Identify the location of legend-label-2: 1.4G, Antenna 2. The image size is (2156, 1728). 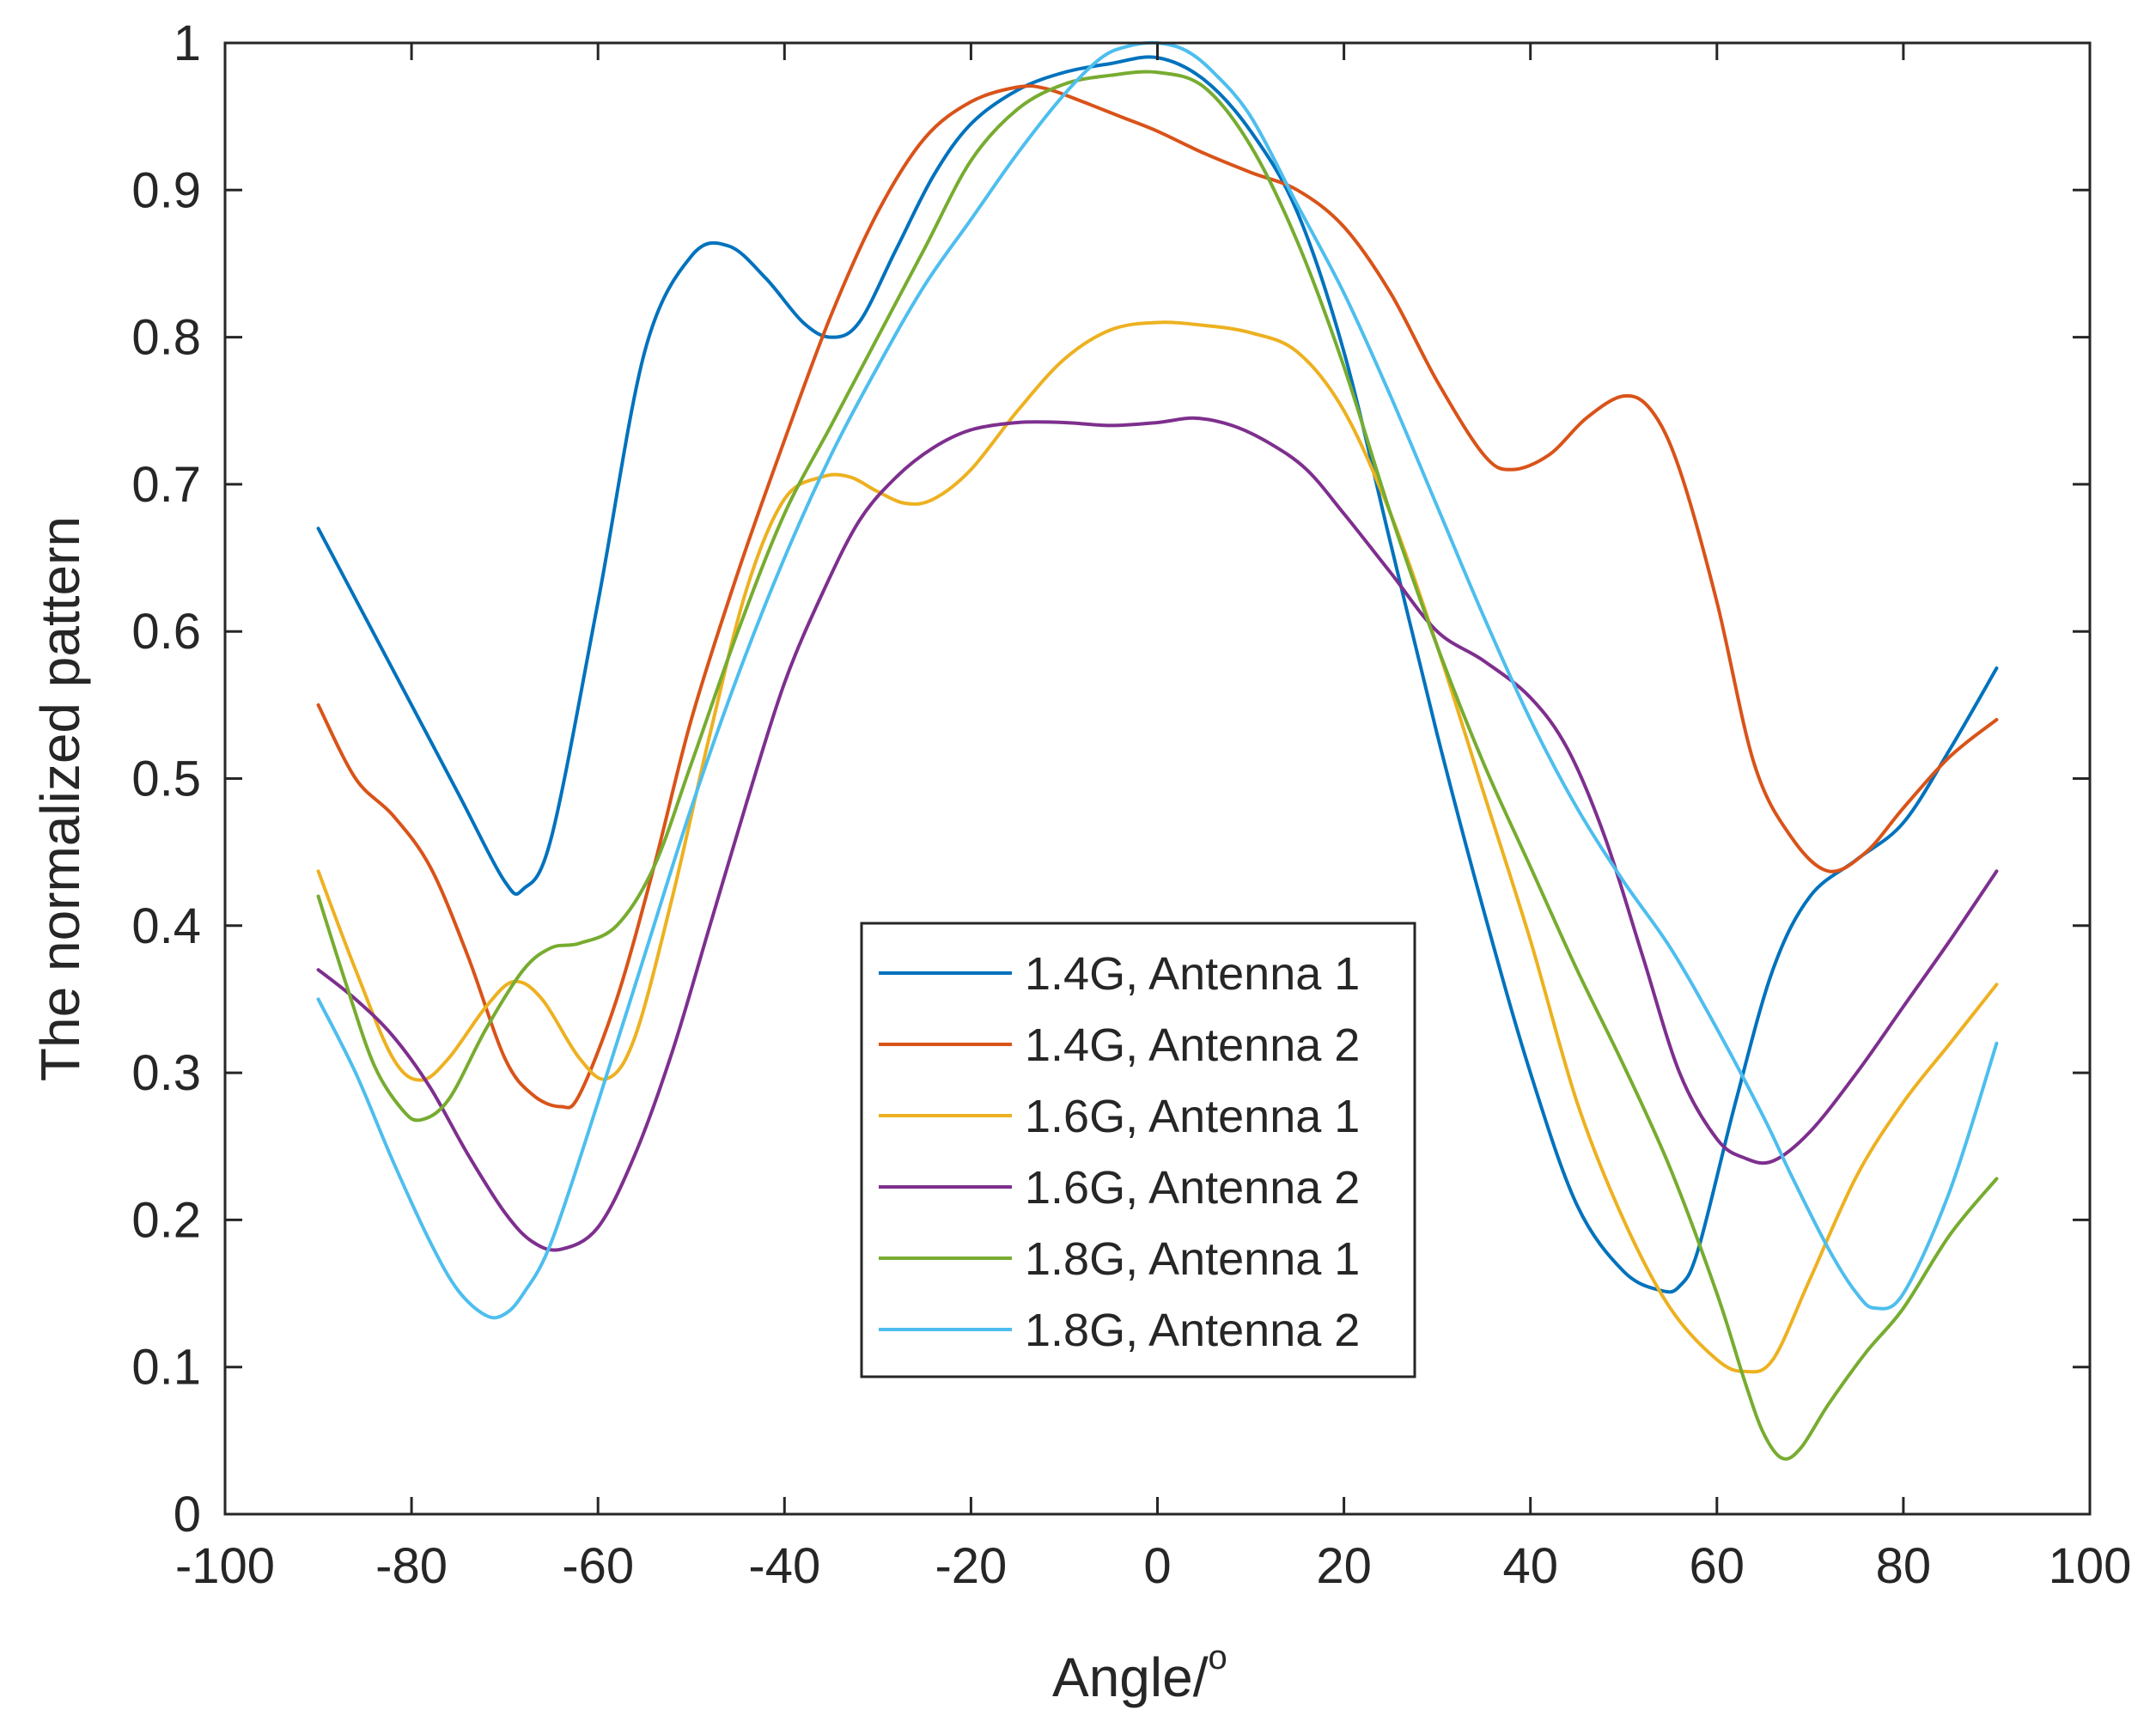
(1192, 1045).